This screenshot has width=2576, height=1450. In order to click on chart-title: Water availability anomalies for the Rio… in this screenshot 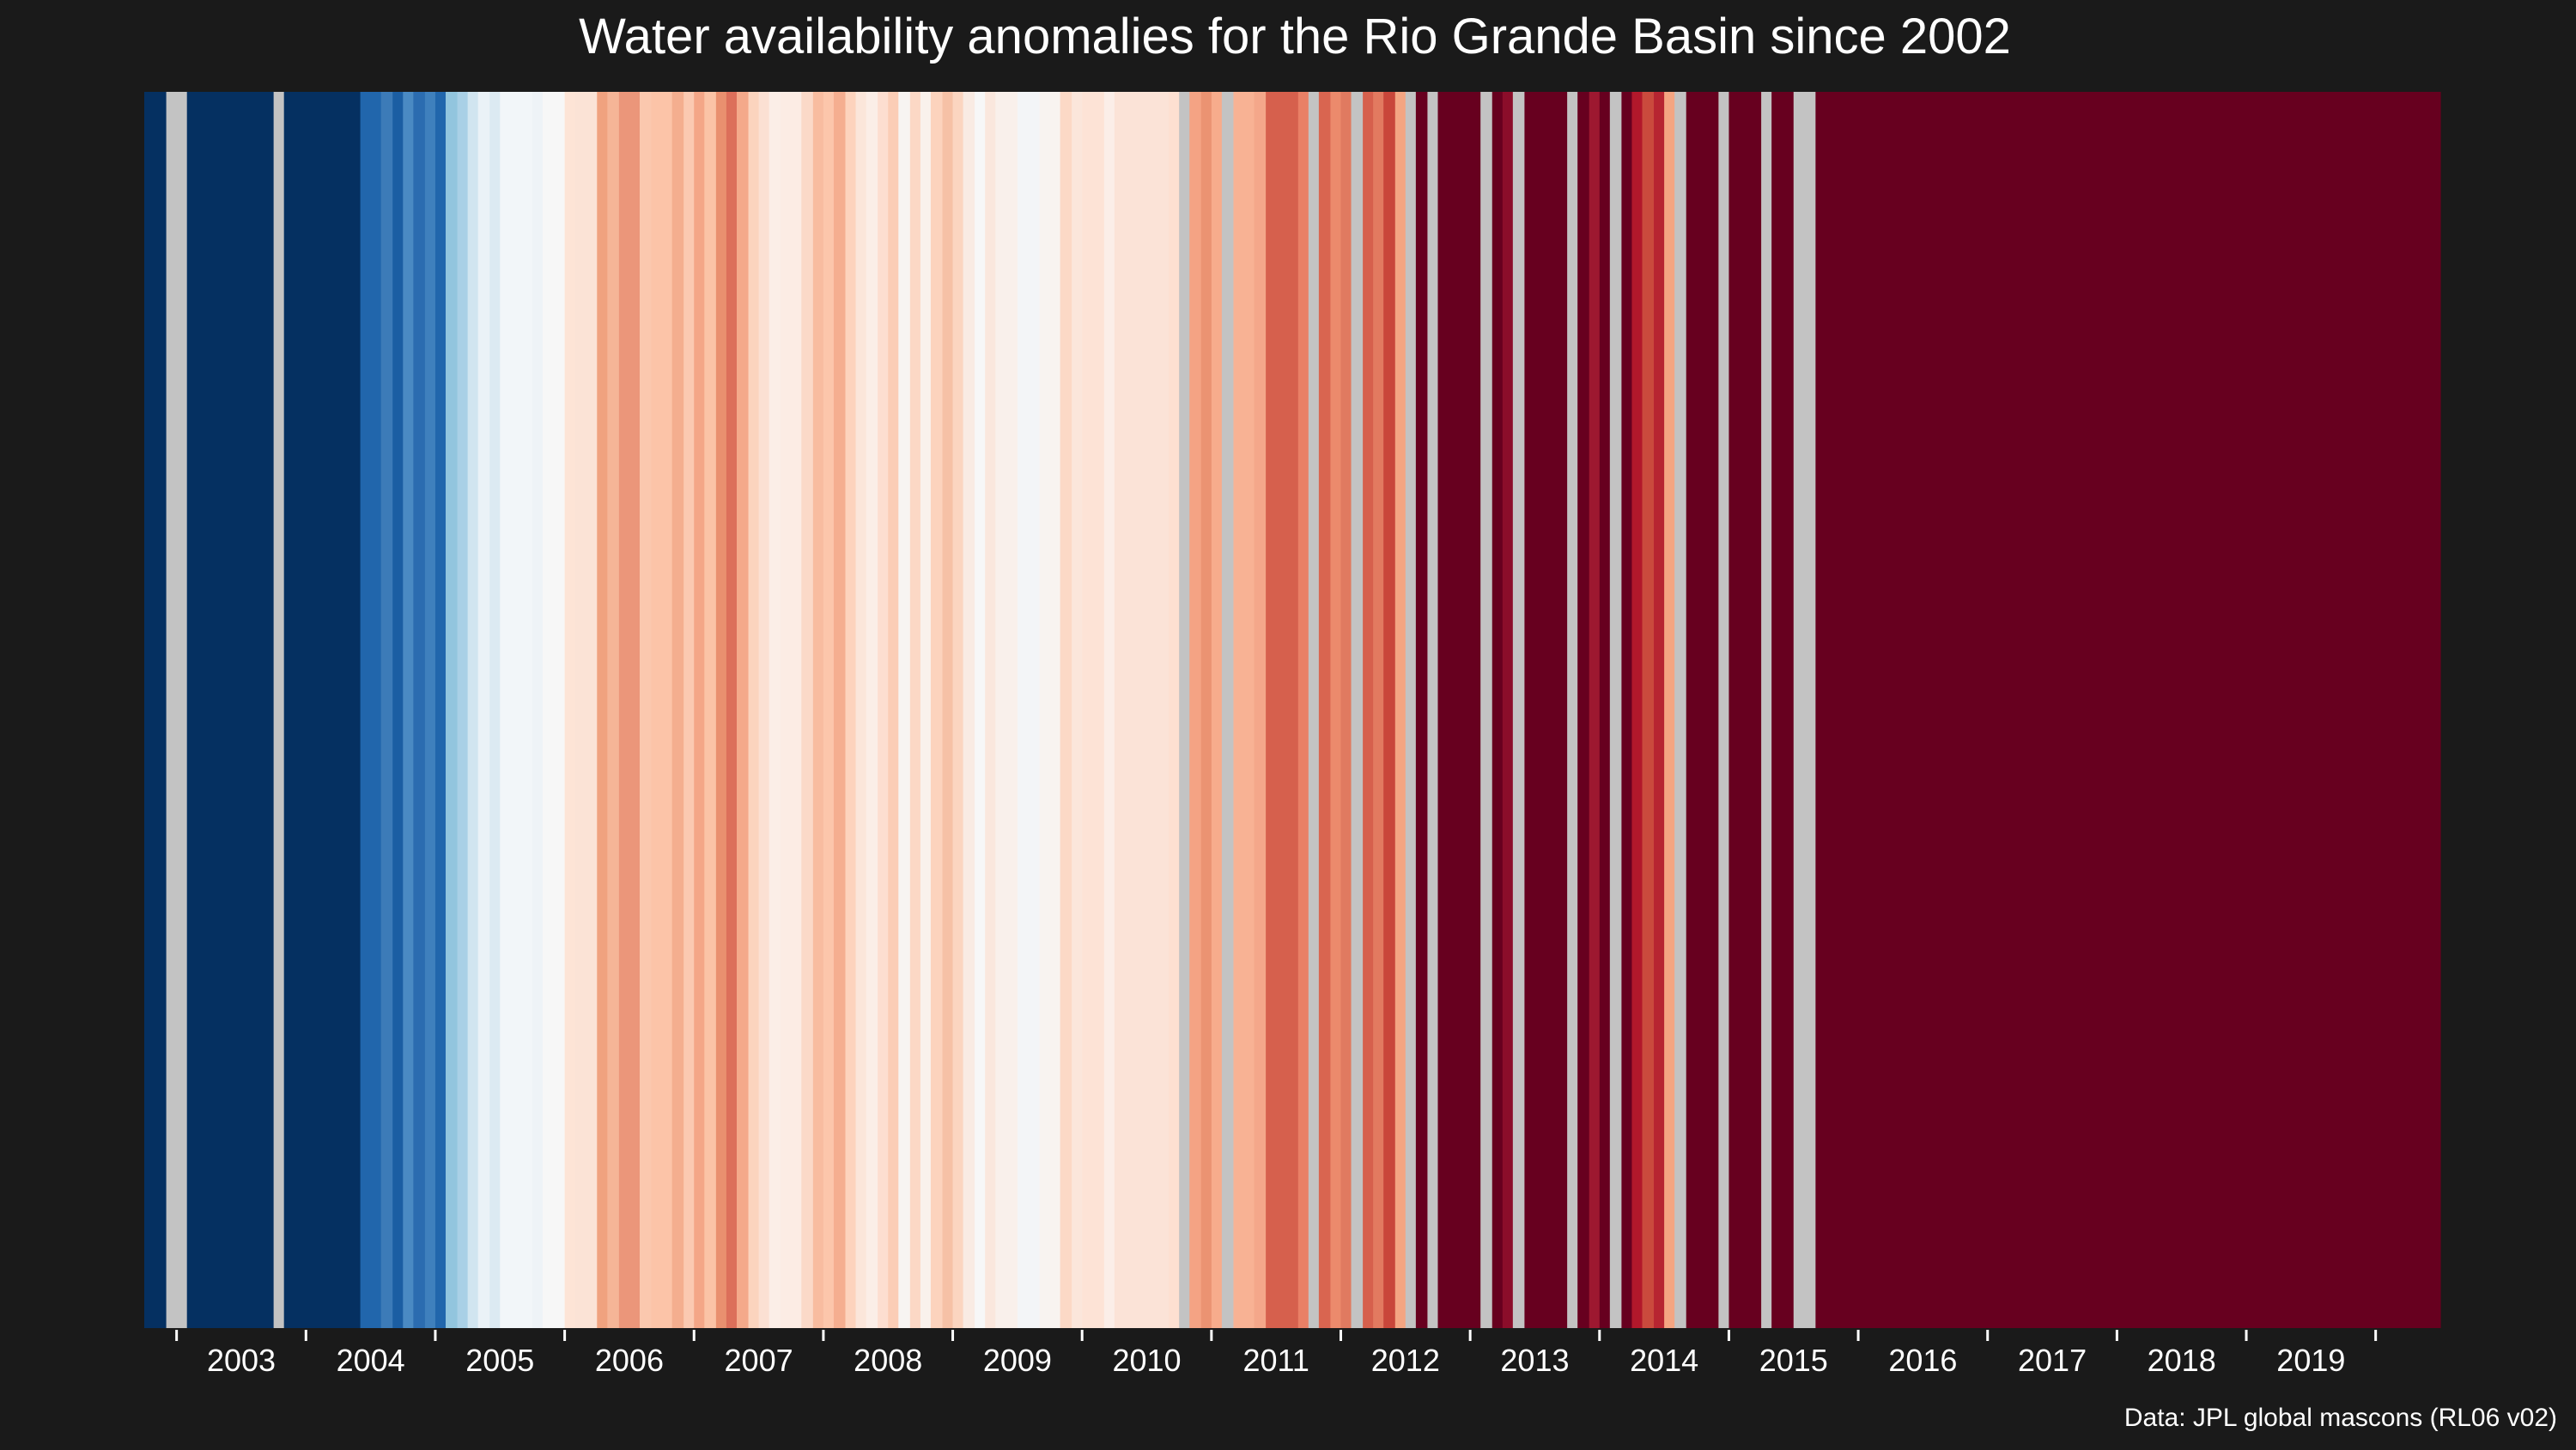, I will do `click(1295, 37)`.